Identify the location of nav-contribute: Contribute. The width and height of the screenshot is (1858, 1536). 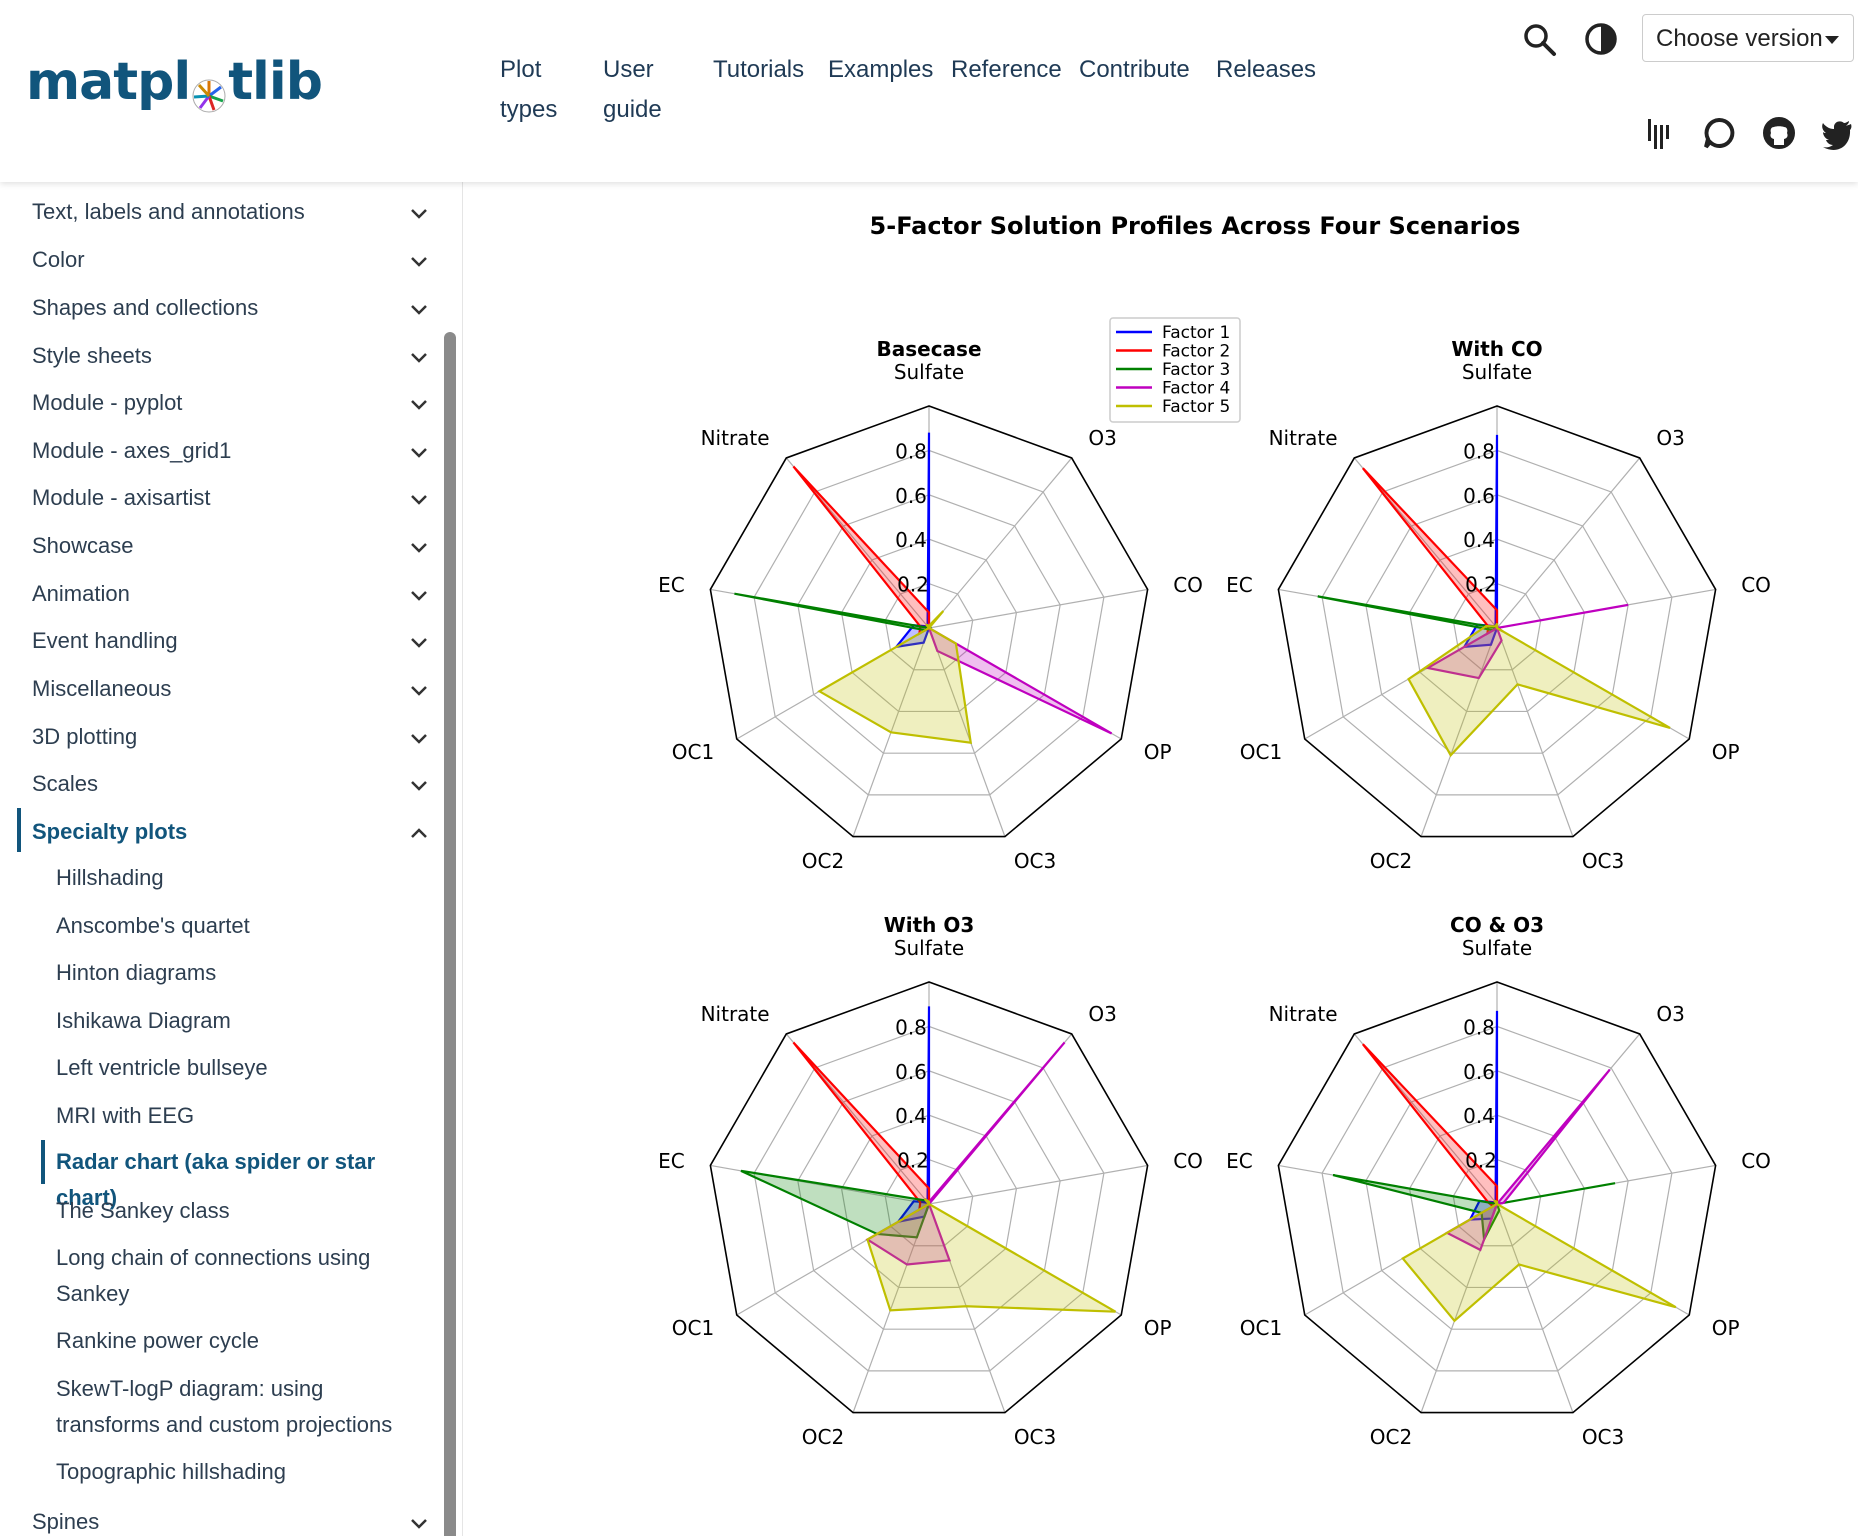
(1134, 69).